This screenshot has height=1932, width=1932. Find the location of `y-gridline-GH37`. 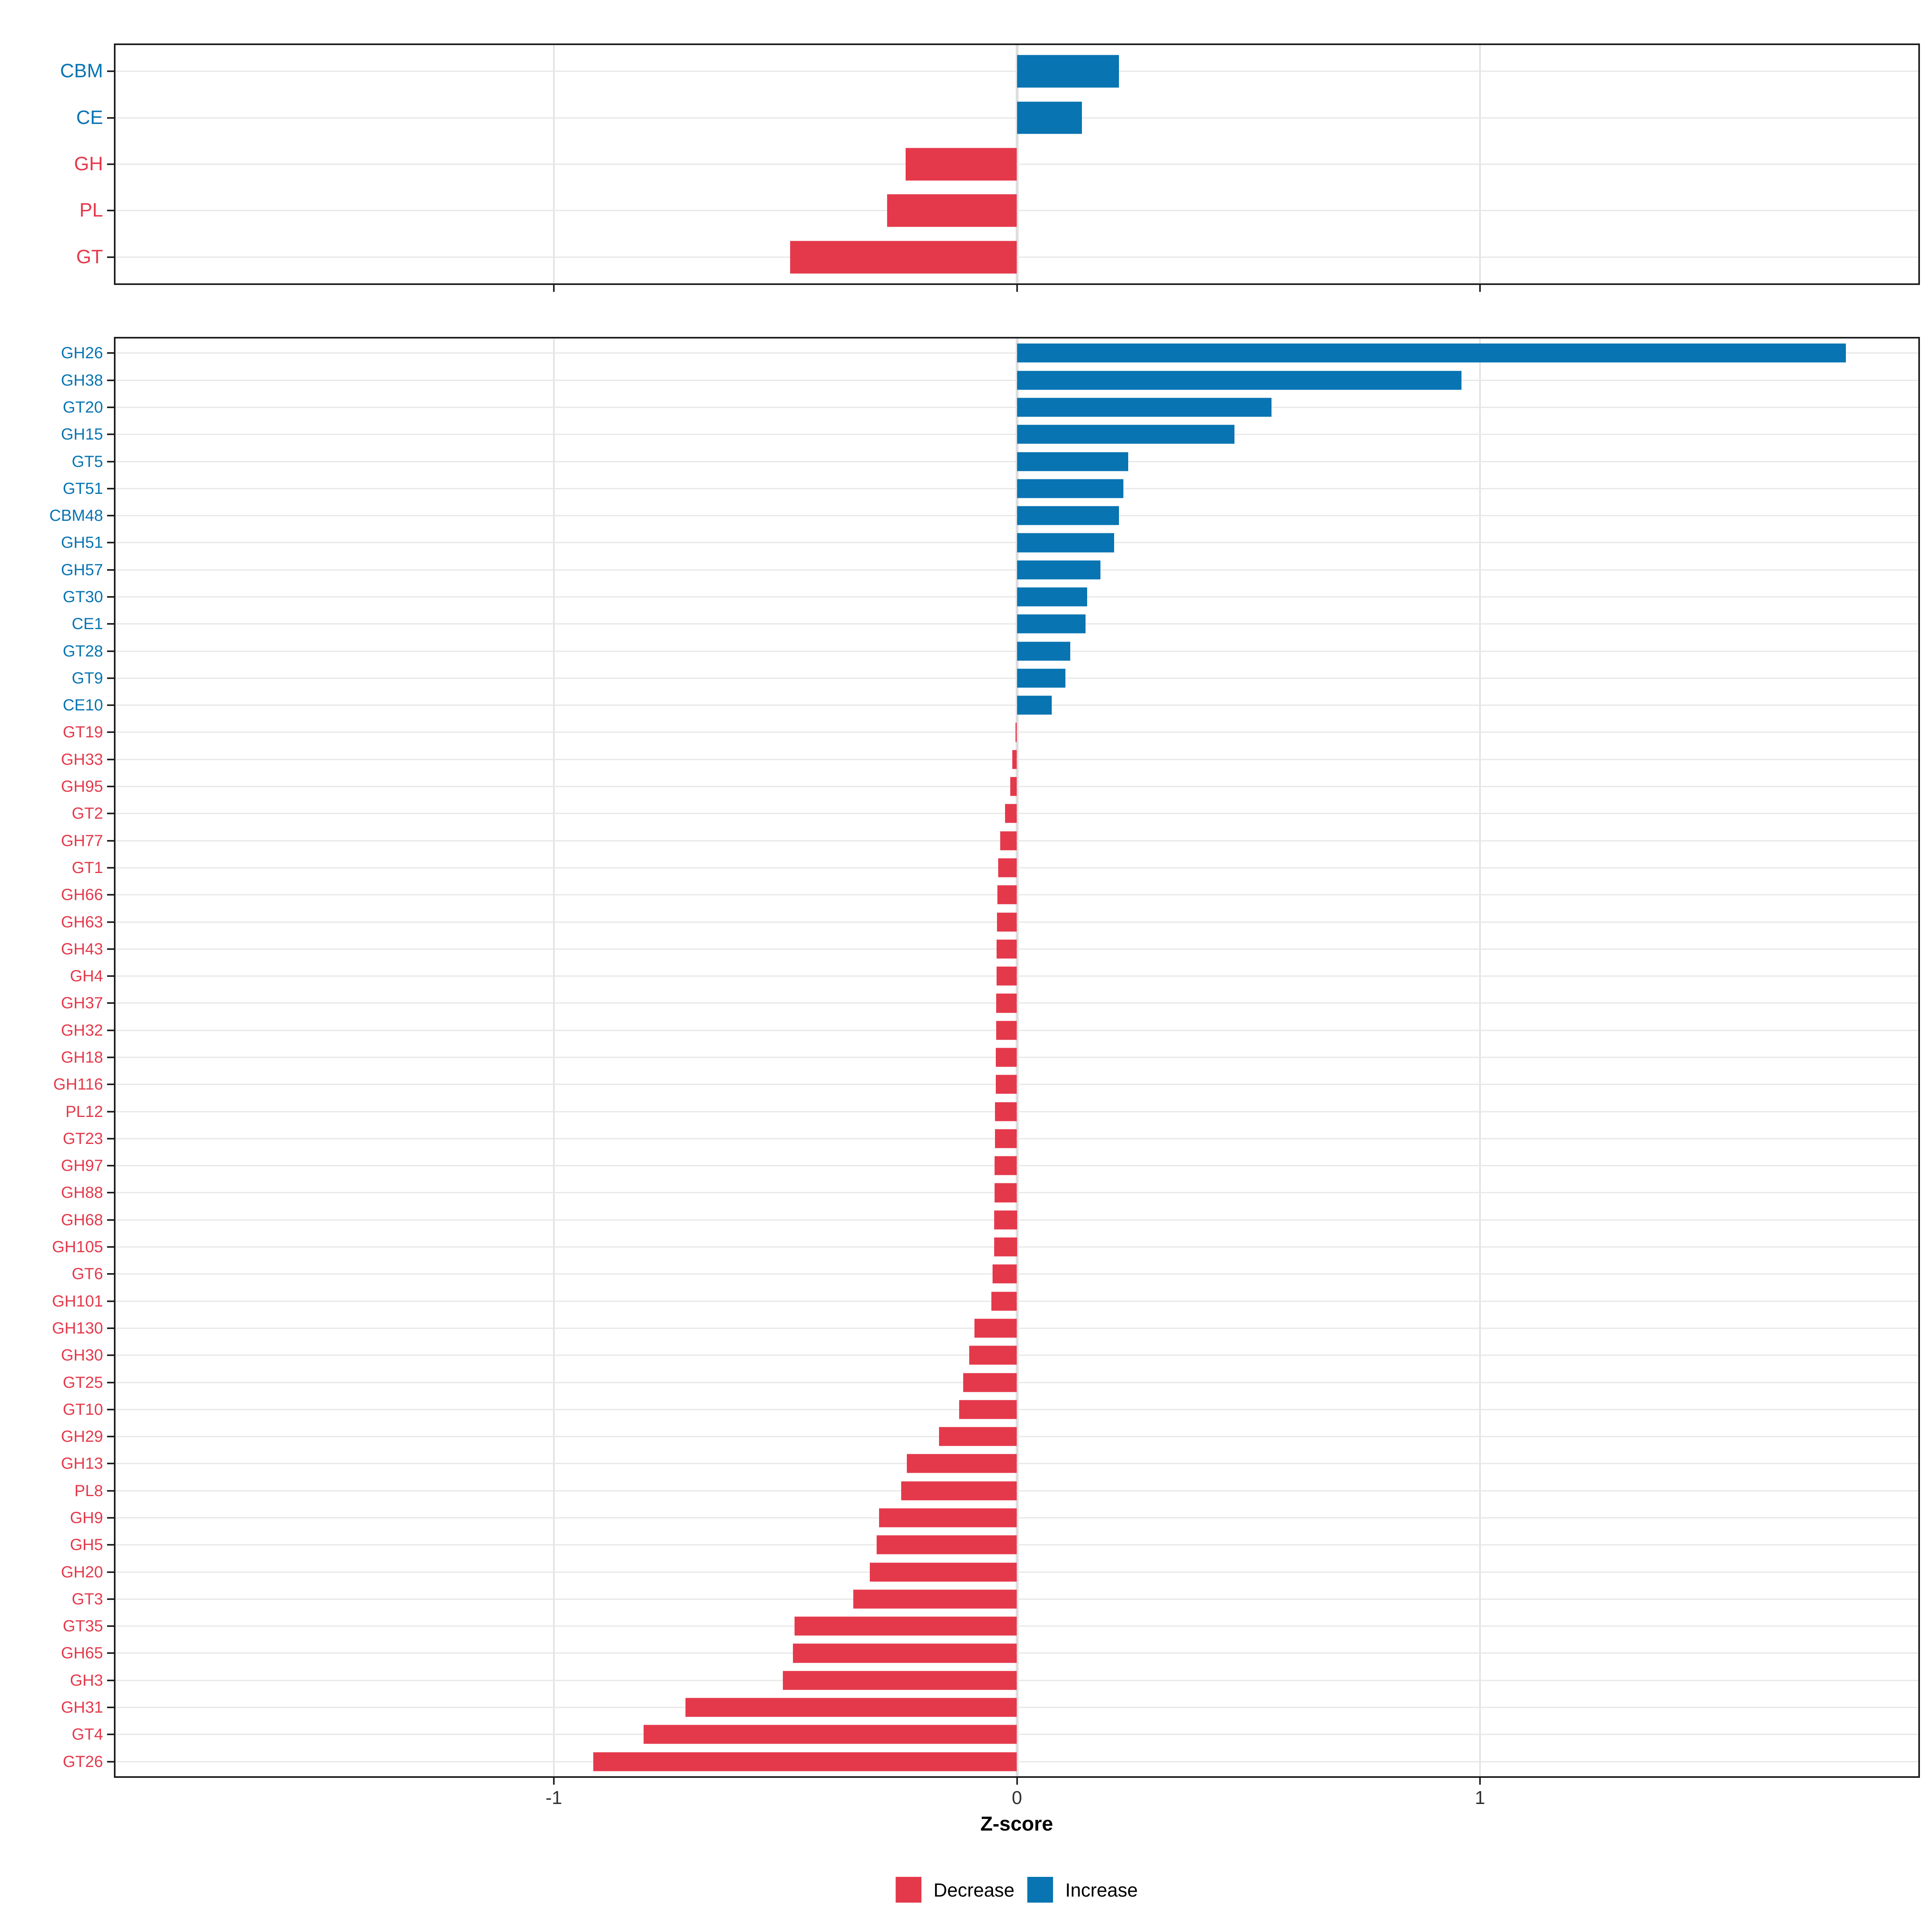

y-gridline-GH37 is located at coordinates (1017, 1003).